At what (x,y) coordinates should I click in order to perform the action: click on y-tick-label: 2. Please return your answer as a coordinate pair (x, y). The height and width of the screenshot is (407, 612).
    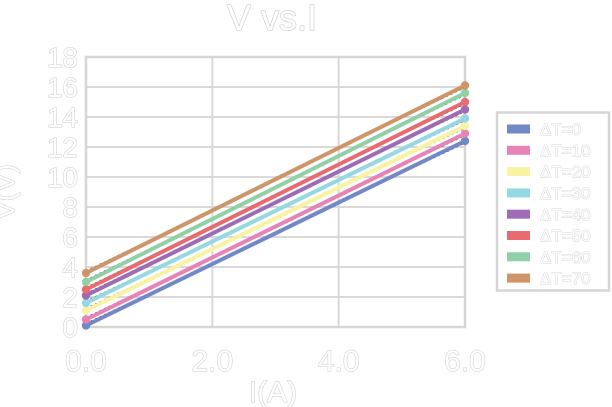
    Looking at the image, I should click on (70, 297).